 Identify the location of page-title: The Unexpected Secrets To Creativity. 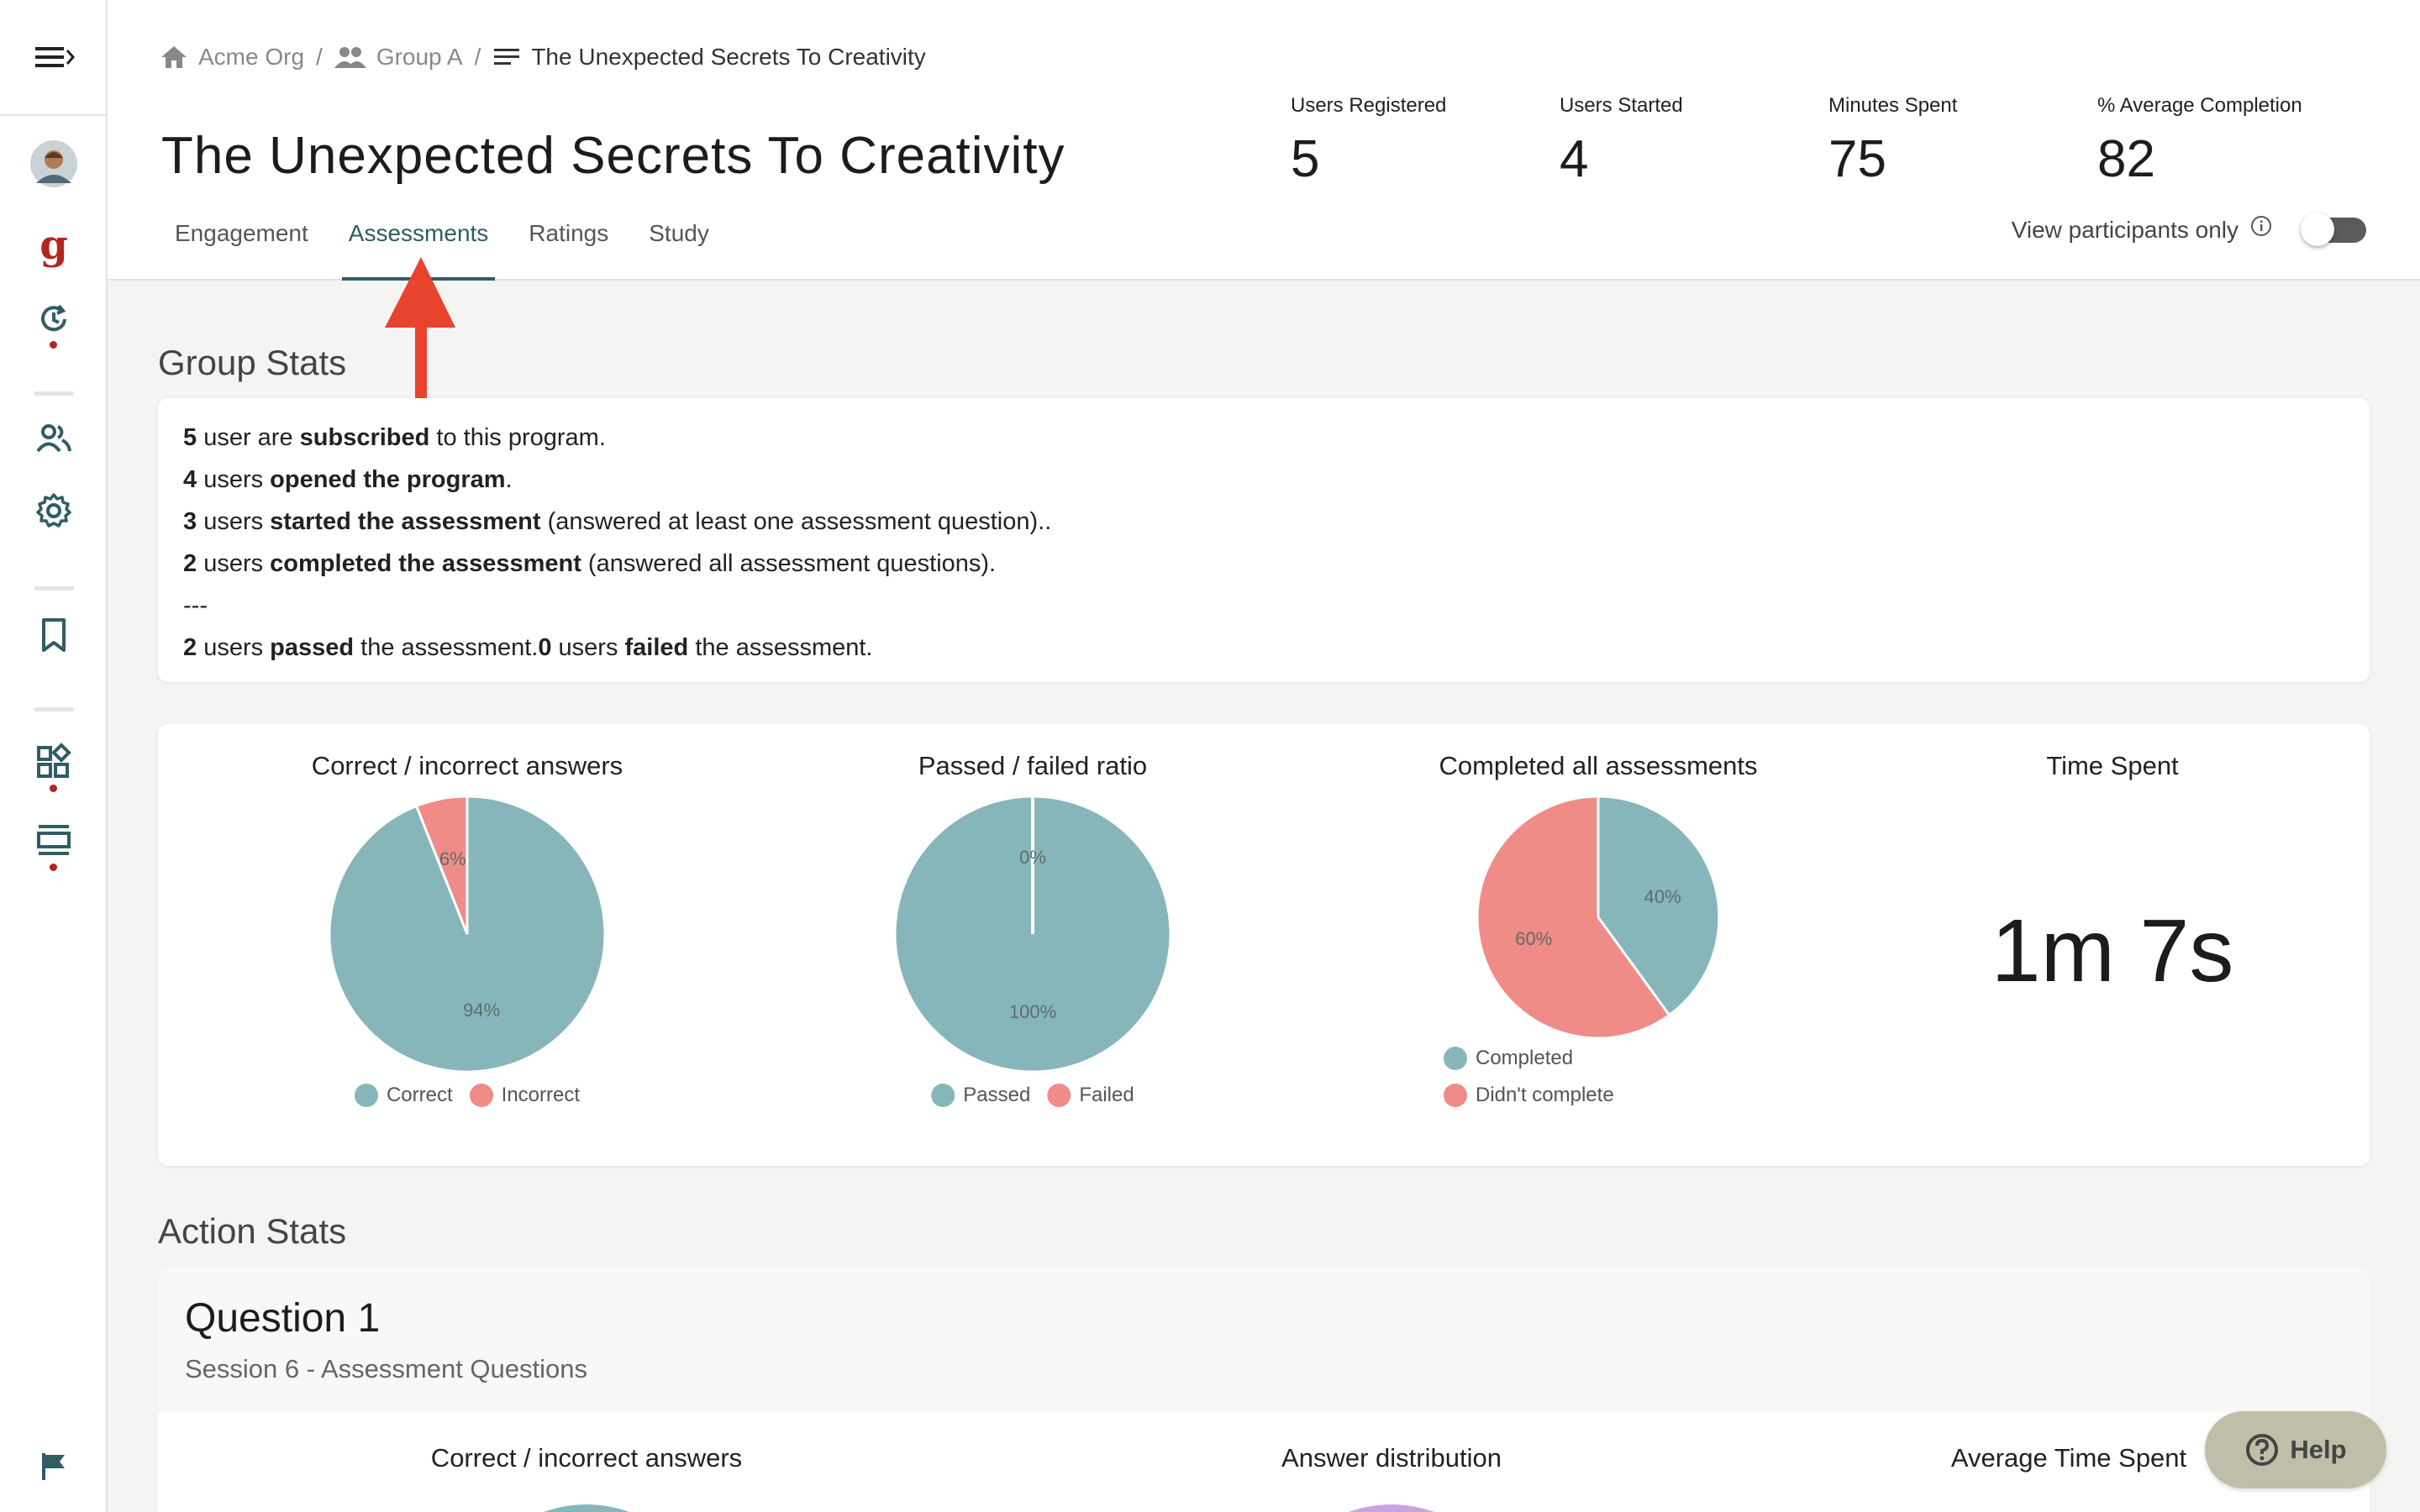
(613, 156).